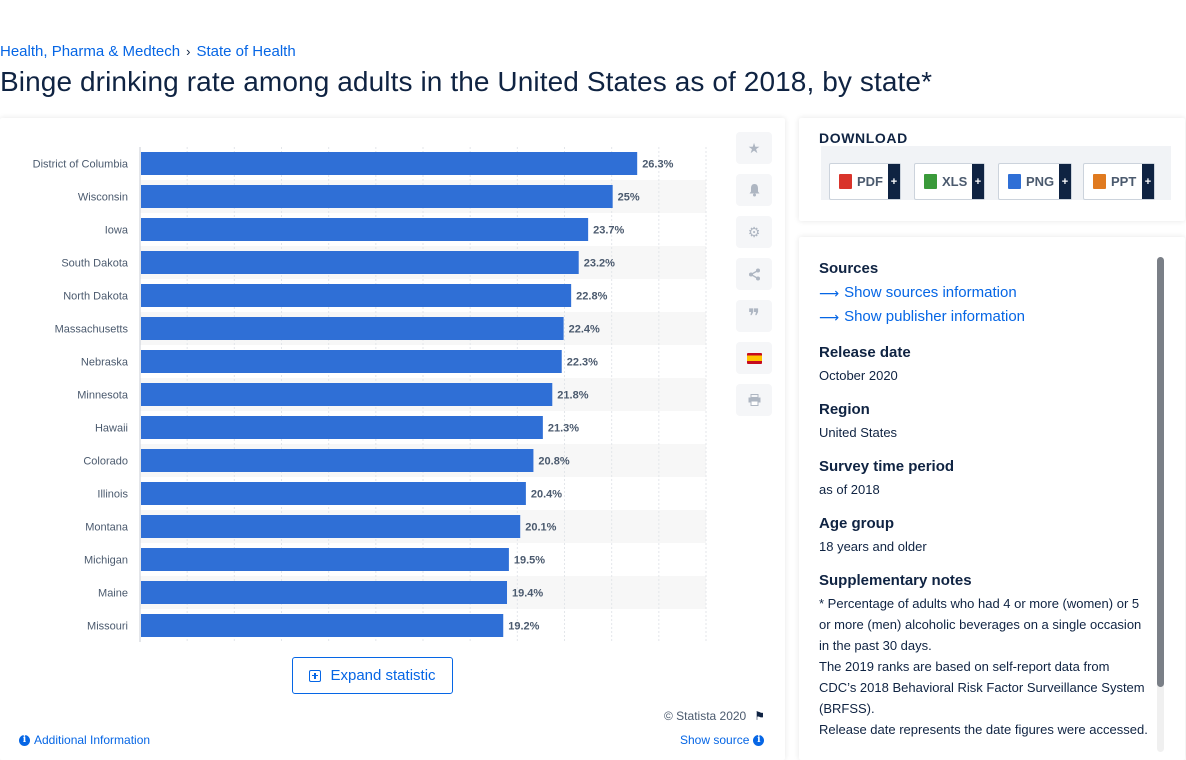  Describe the element at coordinates (113, 594) in the screenshot. I see `category-label: Maine` at that location.